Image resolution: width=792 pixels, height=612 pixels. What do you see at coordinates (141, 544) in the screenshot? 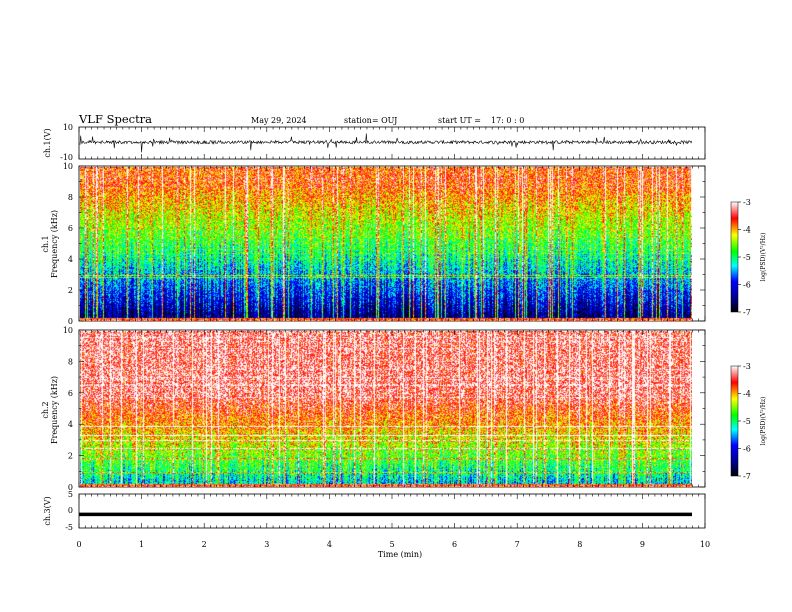
I see `x-tick-label: 1` at bounding box center [141, 544].